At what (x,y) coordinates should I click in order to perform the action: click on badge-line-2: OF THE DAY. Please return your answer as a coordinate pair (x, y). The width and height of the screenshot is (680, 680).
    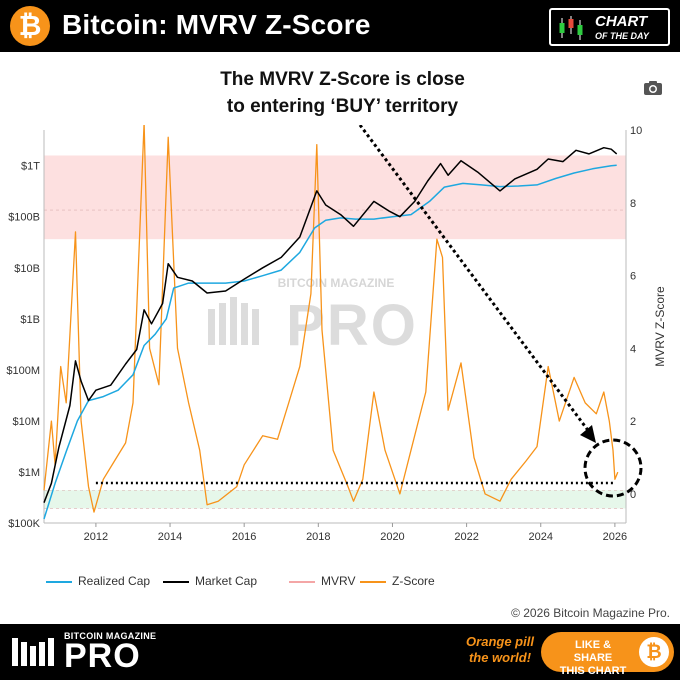
    Looking at the image, I should click on (622, 36).